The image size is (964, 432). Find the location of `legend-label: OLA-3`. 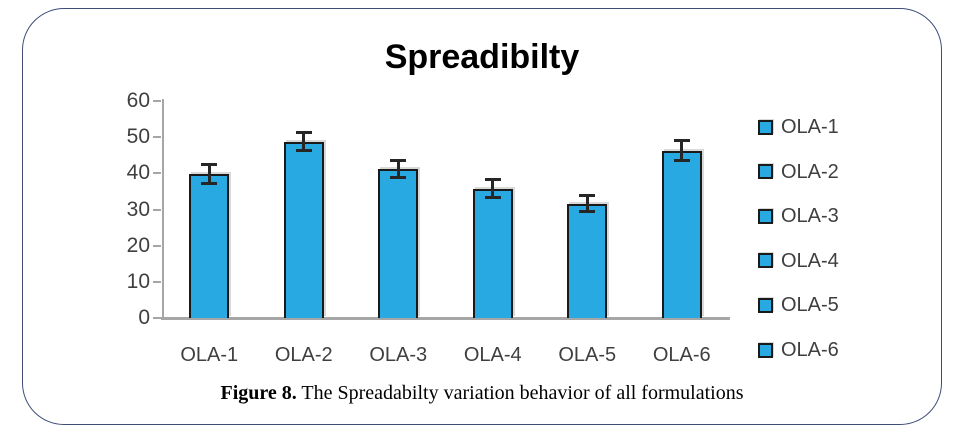

legend-label: OLA-3 is located at coordinates (810, 216).